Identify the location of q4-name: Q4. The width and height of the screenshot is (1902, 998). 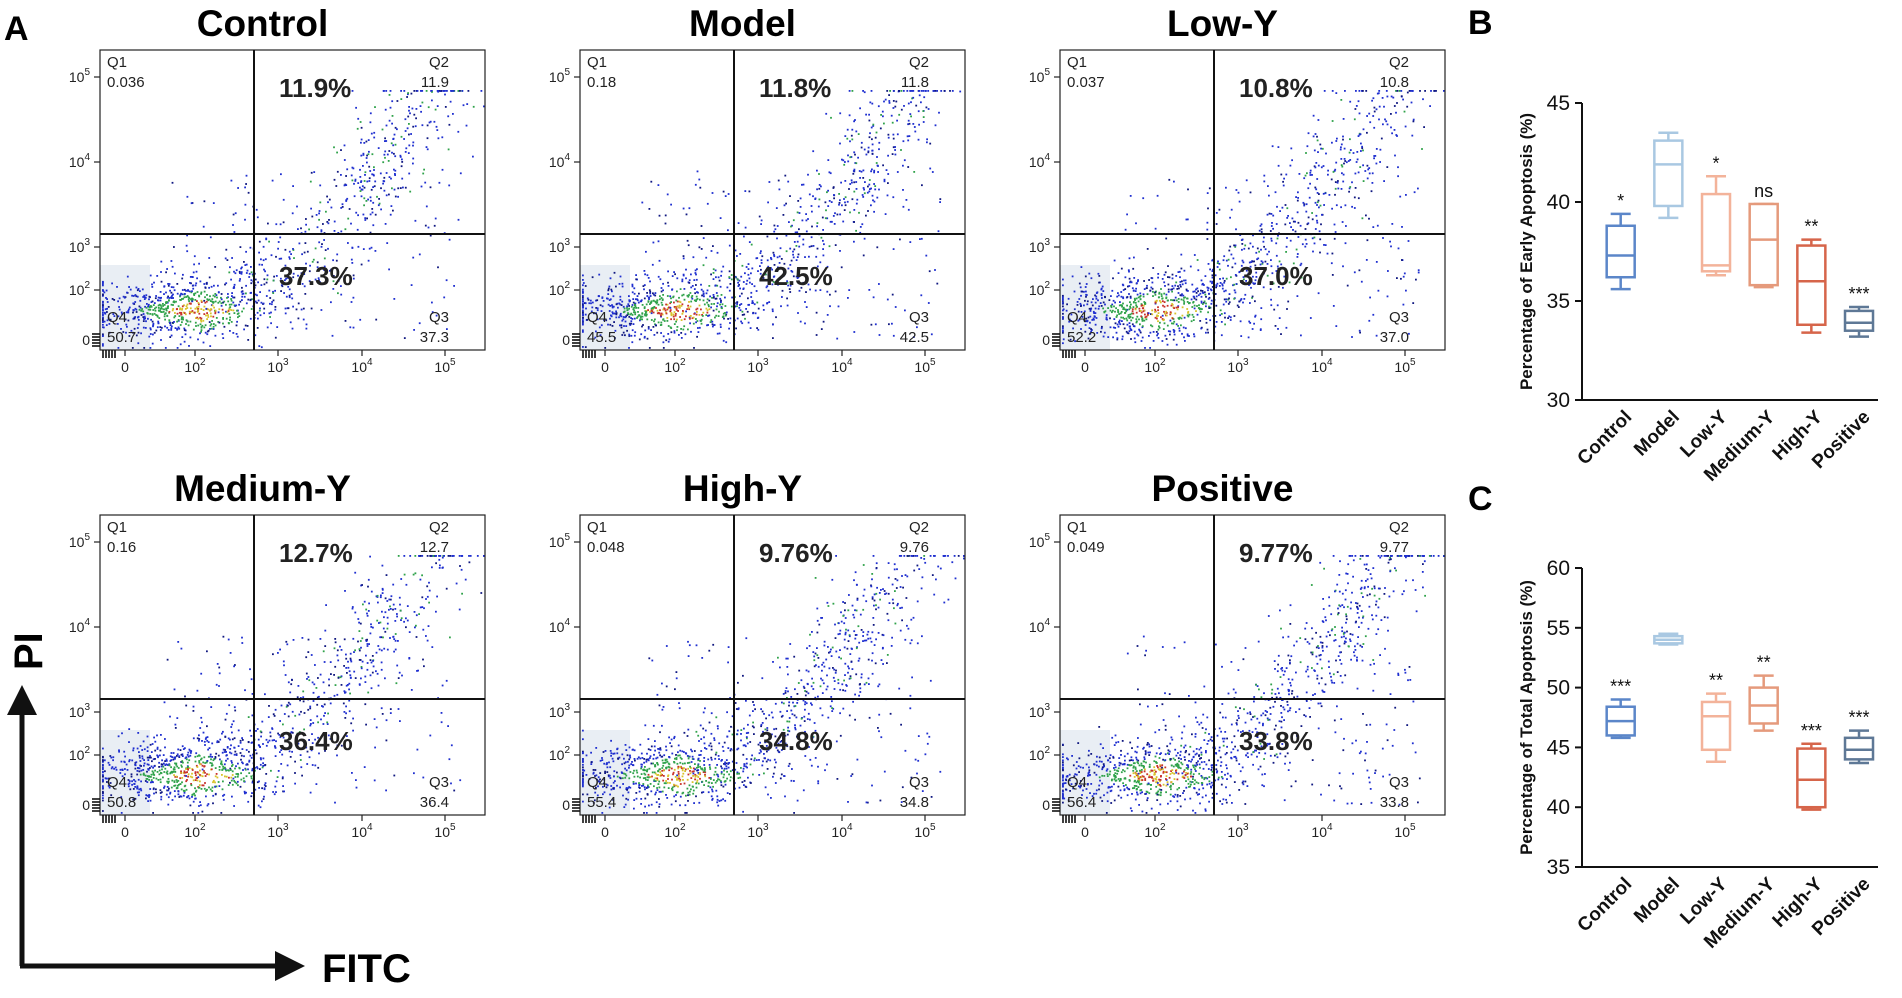
(117, 317).